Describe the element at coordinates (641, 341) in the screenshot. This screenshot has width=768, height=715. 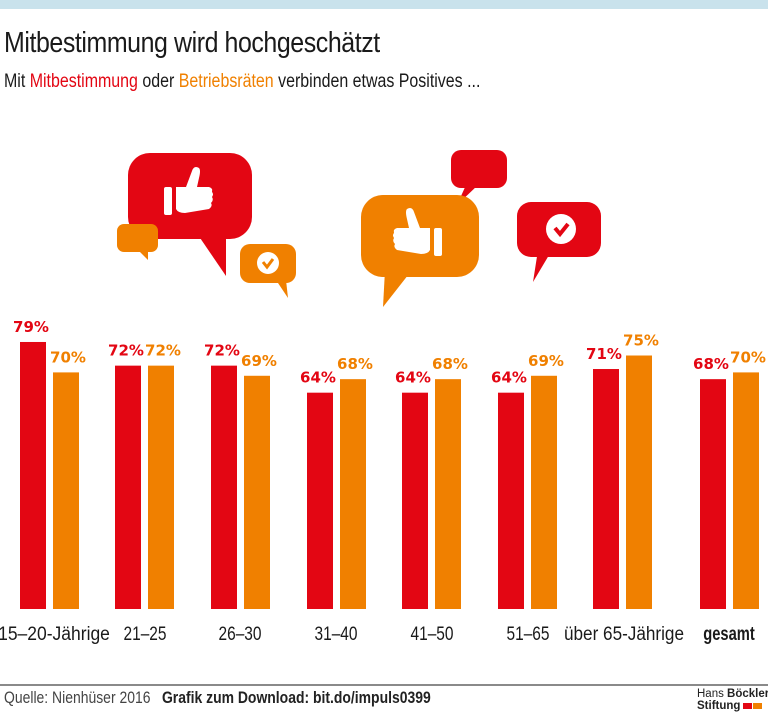
I see `value-label: 75%` at that location.